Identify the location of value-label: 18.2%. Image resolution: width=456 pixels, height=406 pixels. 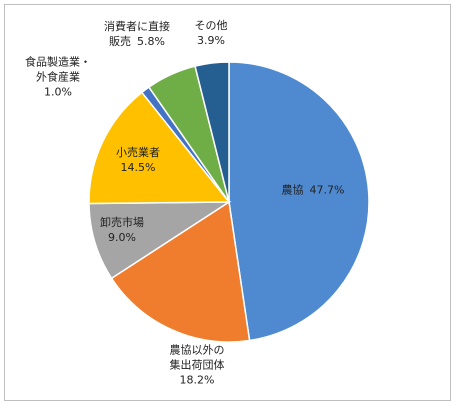
(197, 380).